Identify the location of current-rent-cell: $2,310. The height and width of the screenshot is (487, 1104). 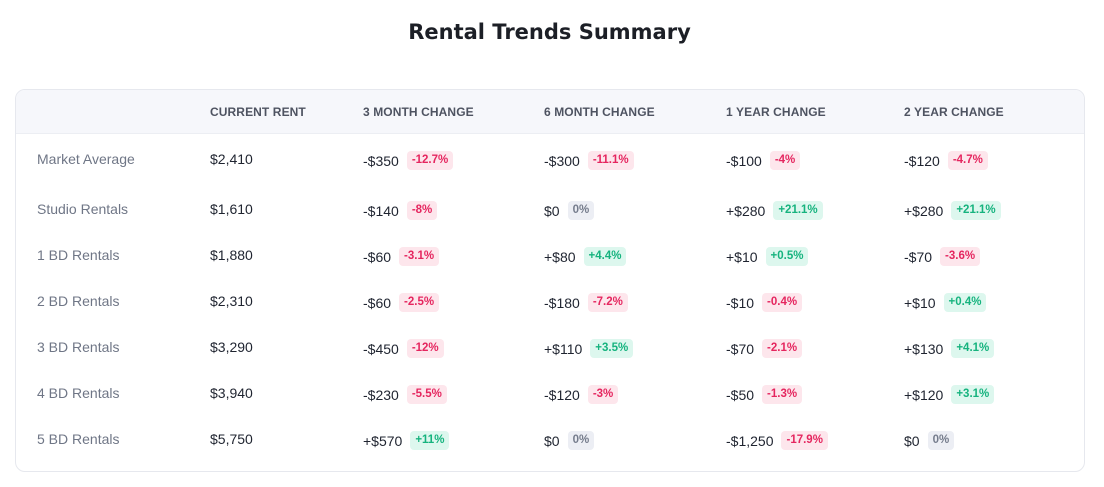
(231, 301).